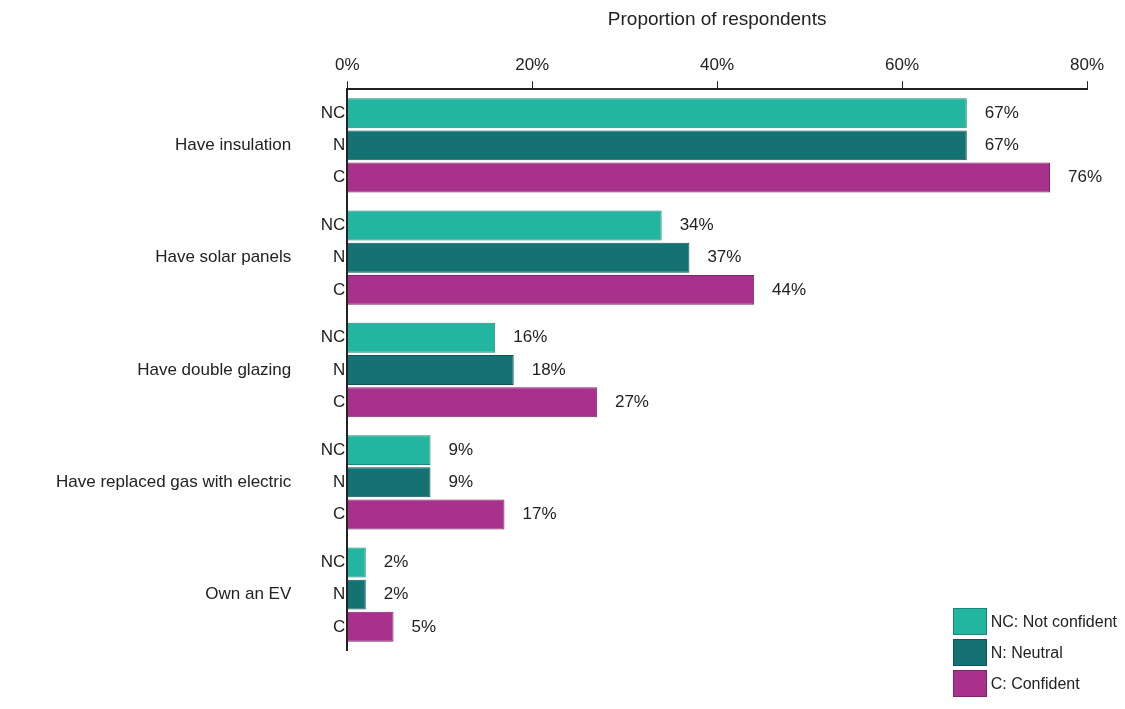 The width and height of the screenshot is (1125, 709). What do you see at coordinates (717, 64) in the screenshot?
I see `x-tick-label: 40%` at bounding box center [717, 64].